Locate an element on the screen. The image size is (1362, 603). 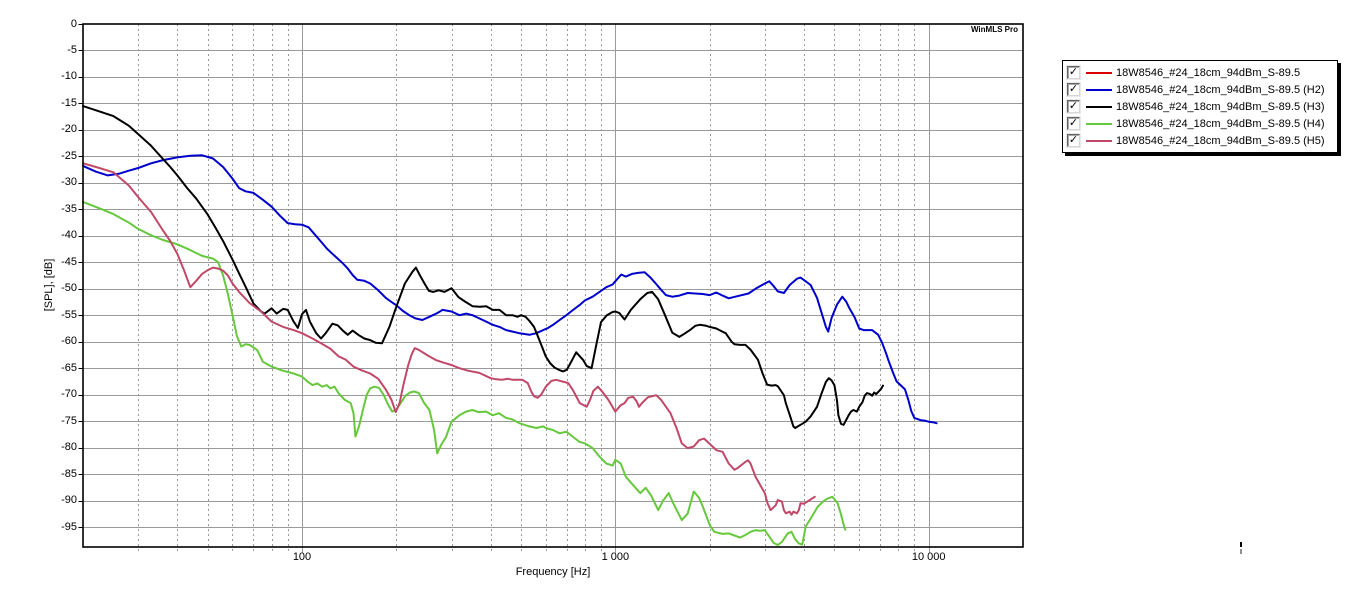
x-axis-title: Frequency [Hz] is located at coordinates (553, 572).